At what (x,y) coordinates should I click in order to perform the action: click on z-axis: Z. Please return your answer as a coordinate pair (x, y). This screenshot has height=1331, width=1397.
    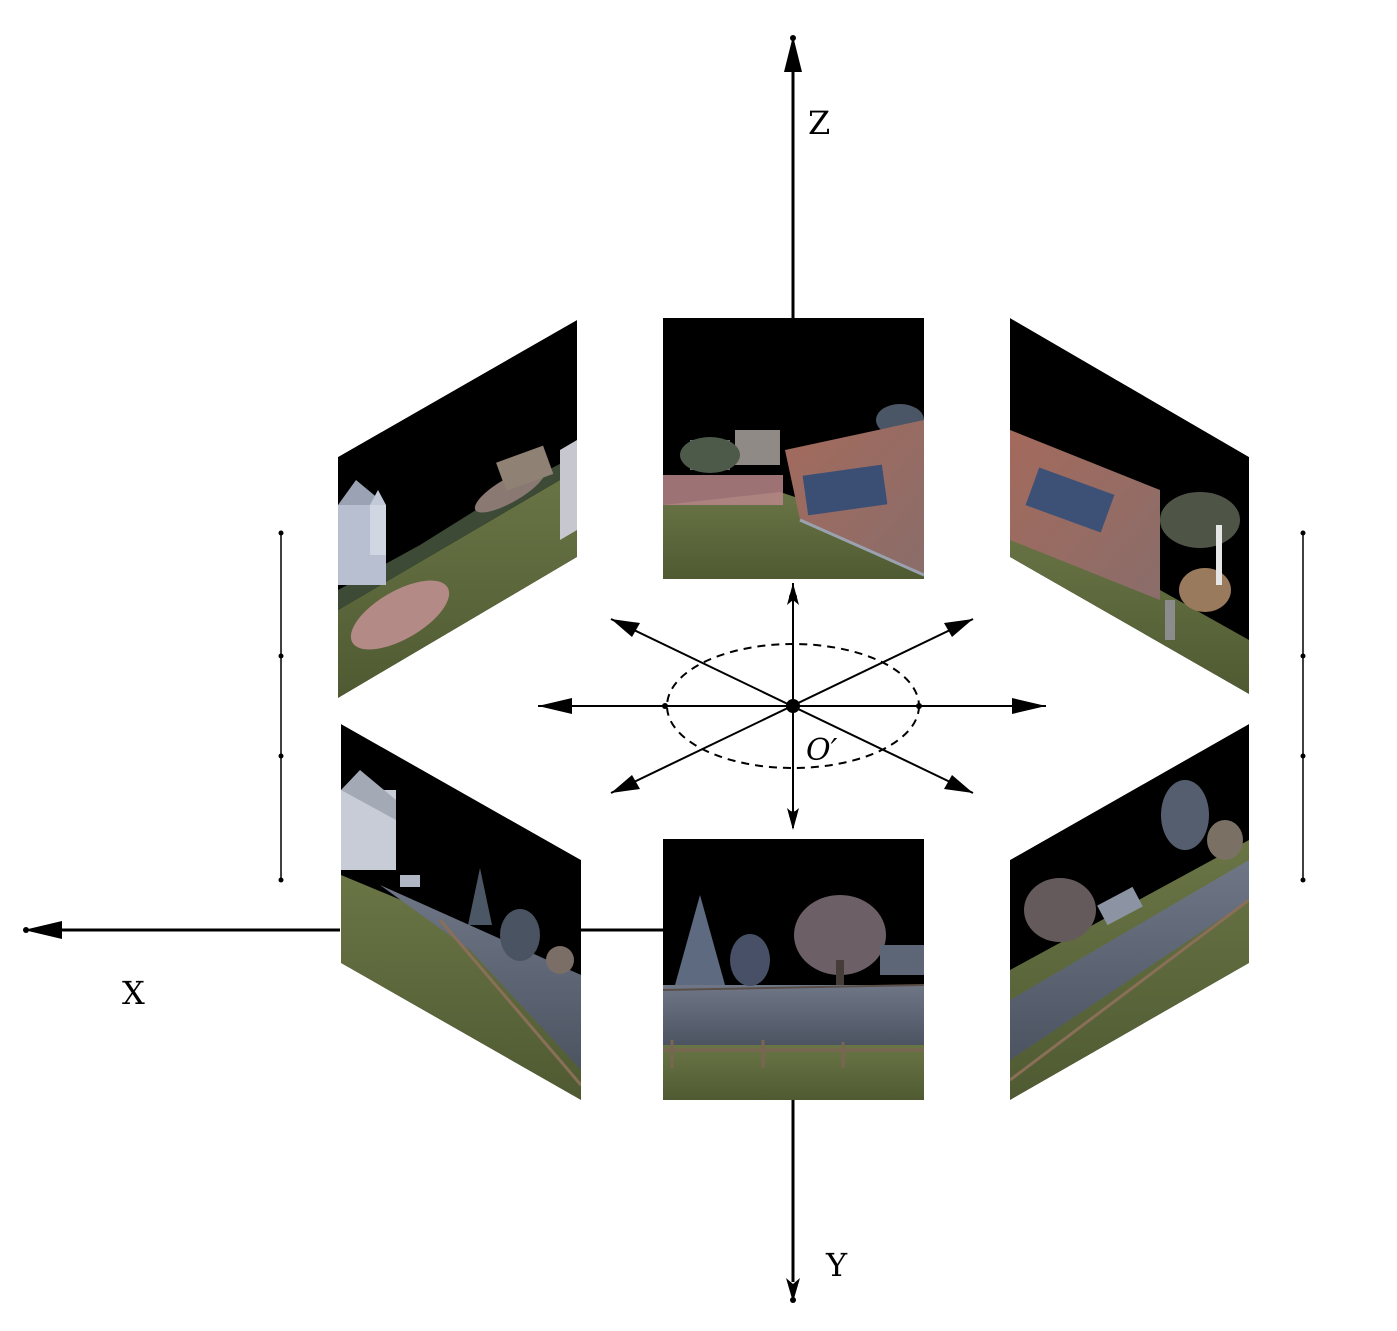
    Looking at the image, I should click on (807, 176).